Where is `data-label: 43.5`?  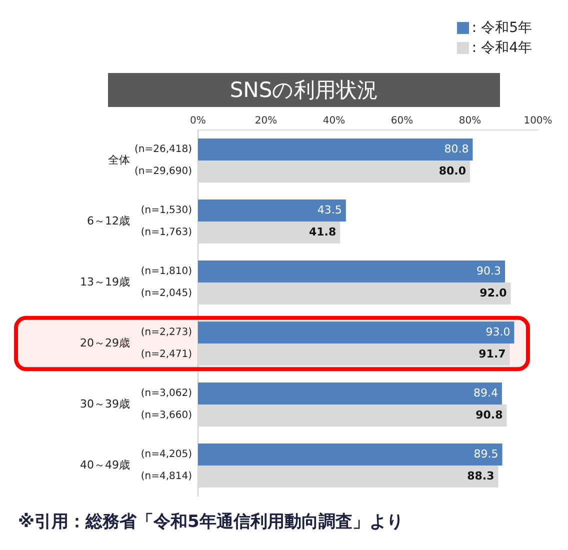 data-label: 43.5 is located at coordinates (329, 209).